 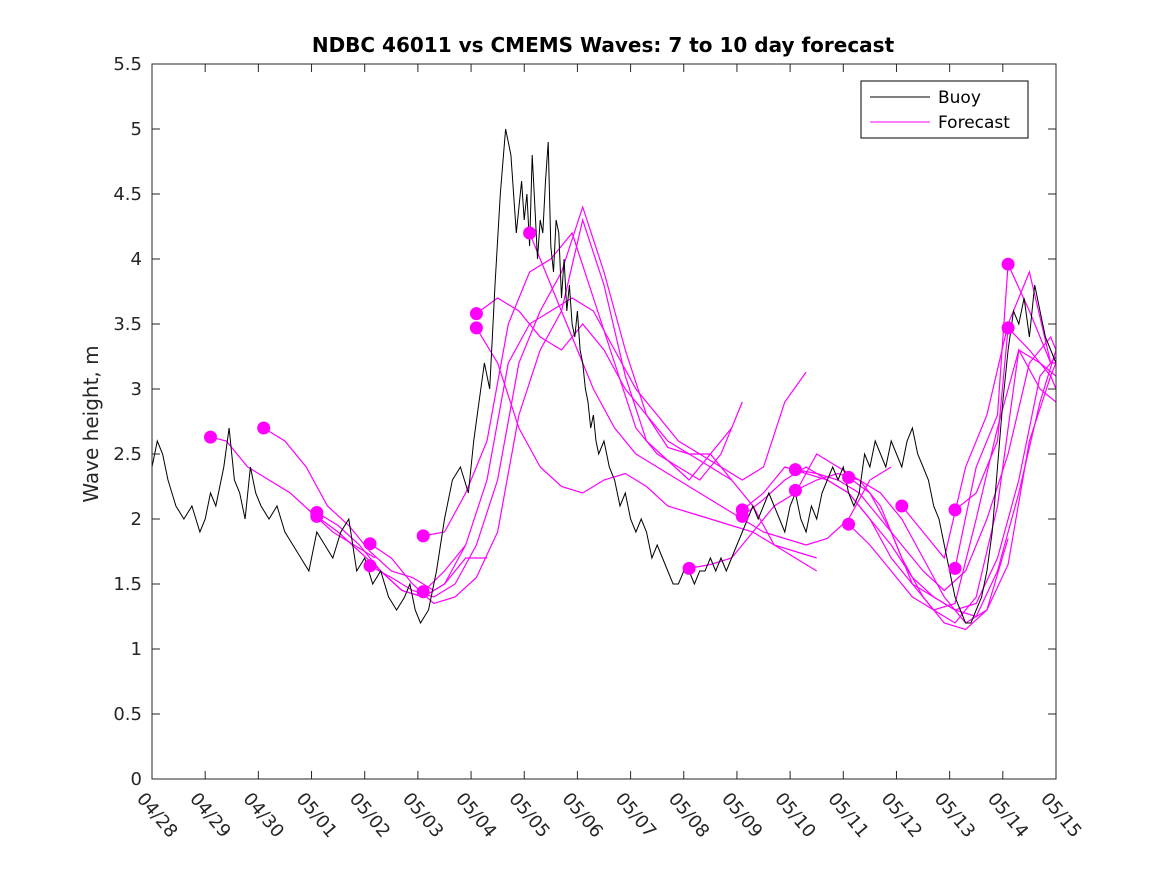 I want to click on y-tick-label-7: 3.5, so click(x=127, y=324).